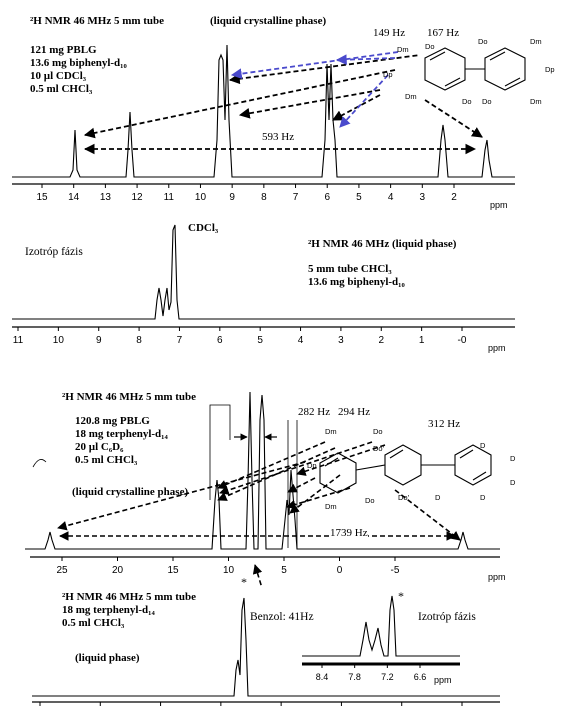 The width and height of the screenshot is (565, 710). I want to click on panel4-trace, so click(266, 647).